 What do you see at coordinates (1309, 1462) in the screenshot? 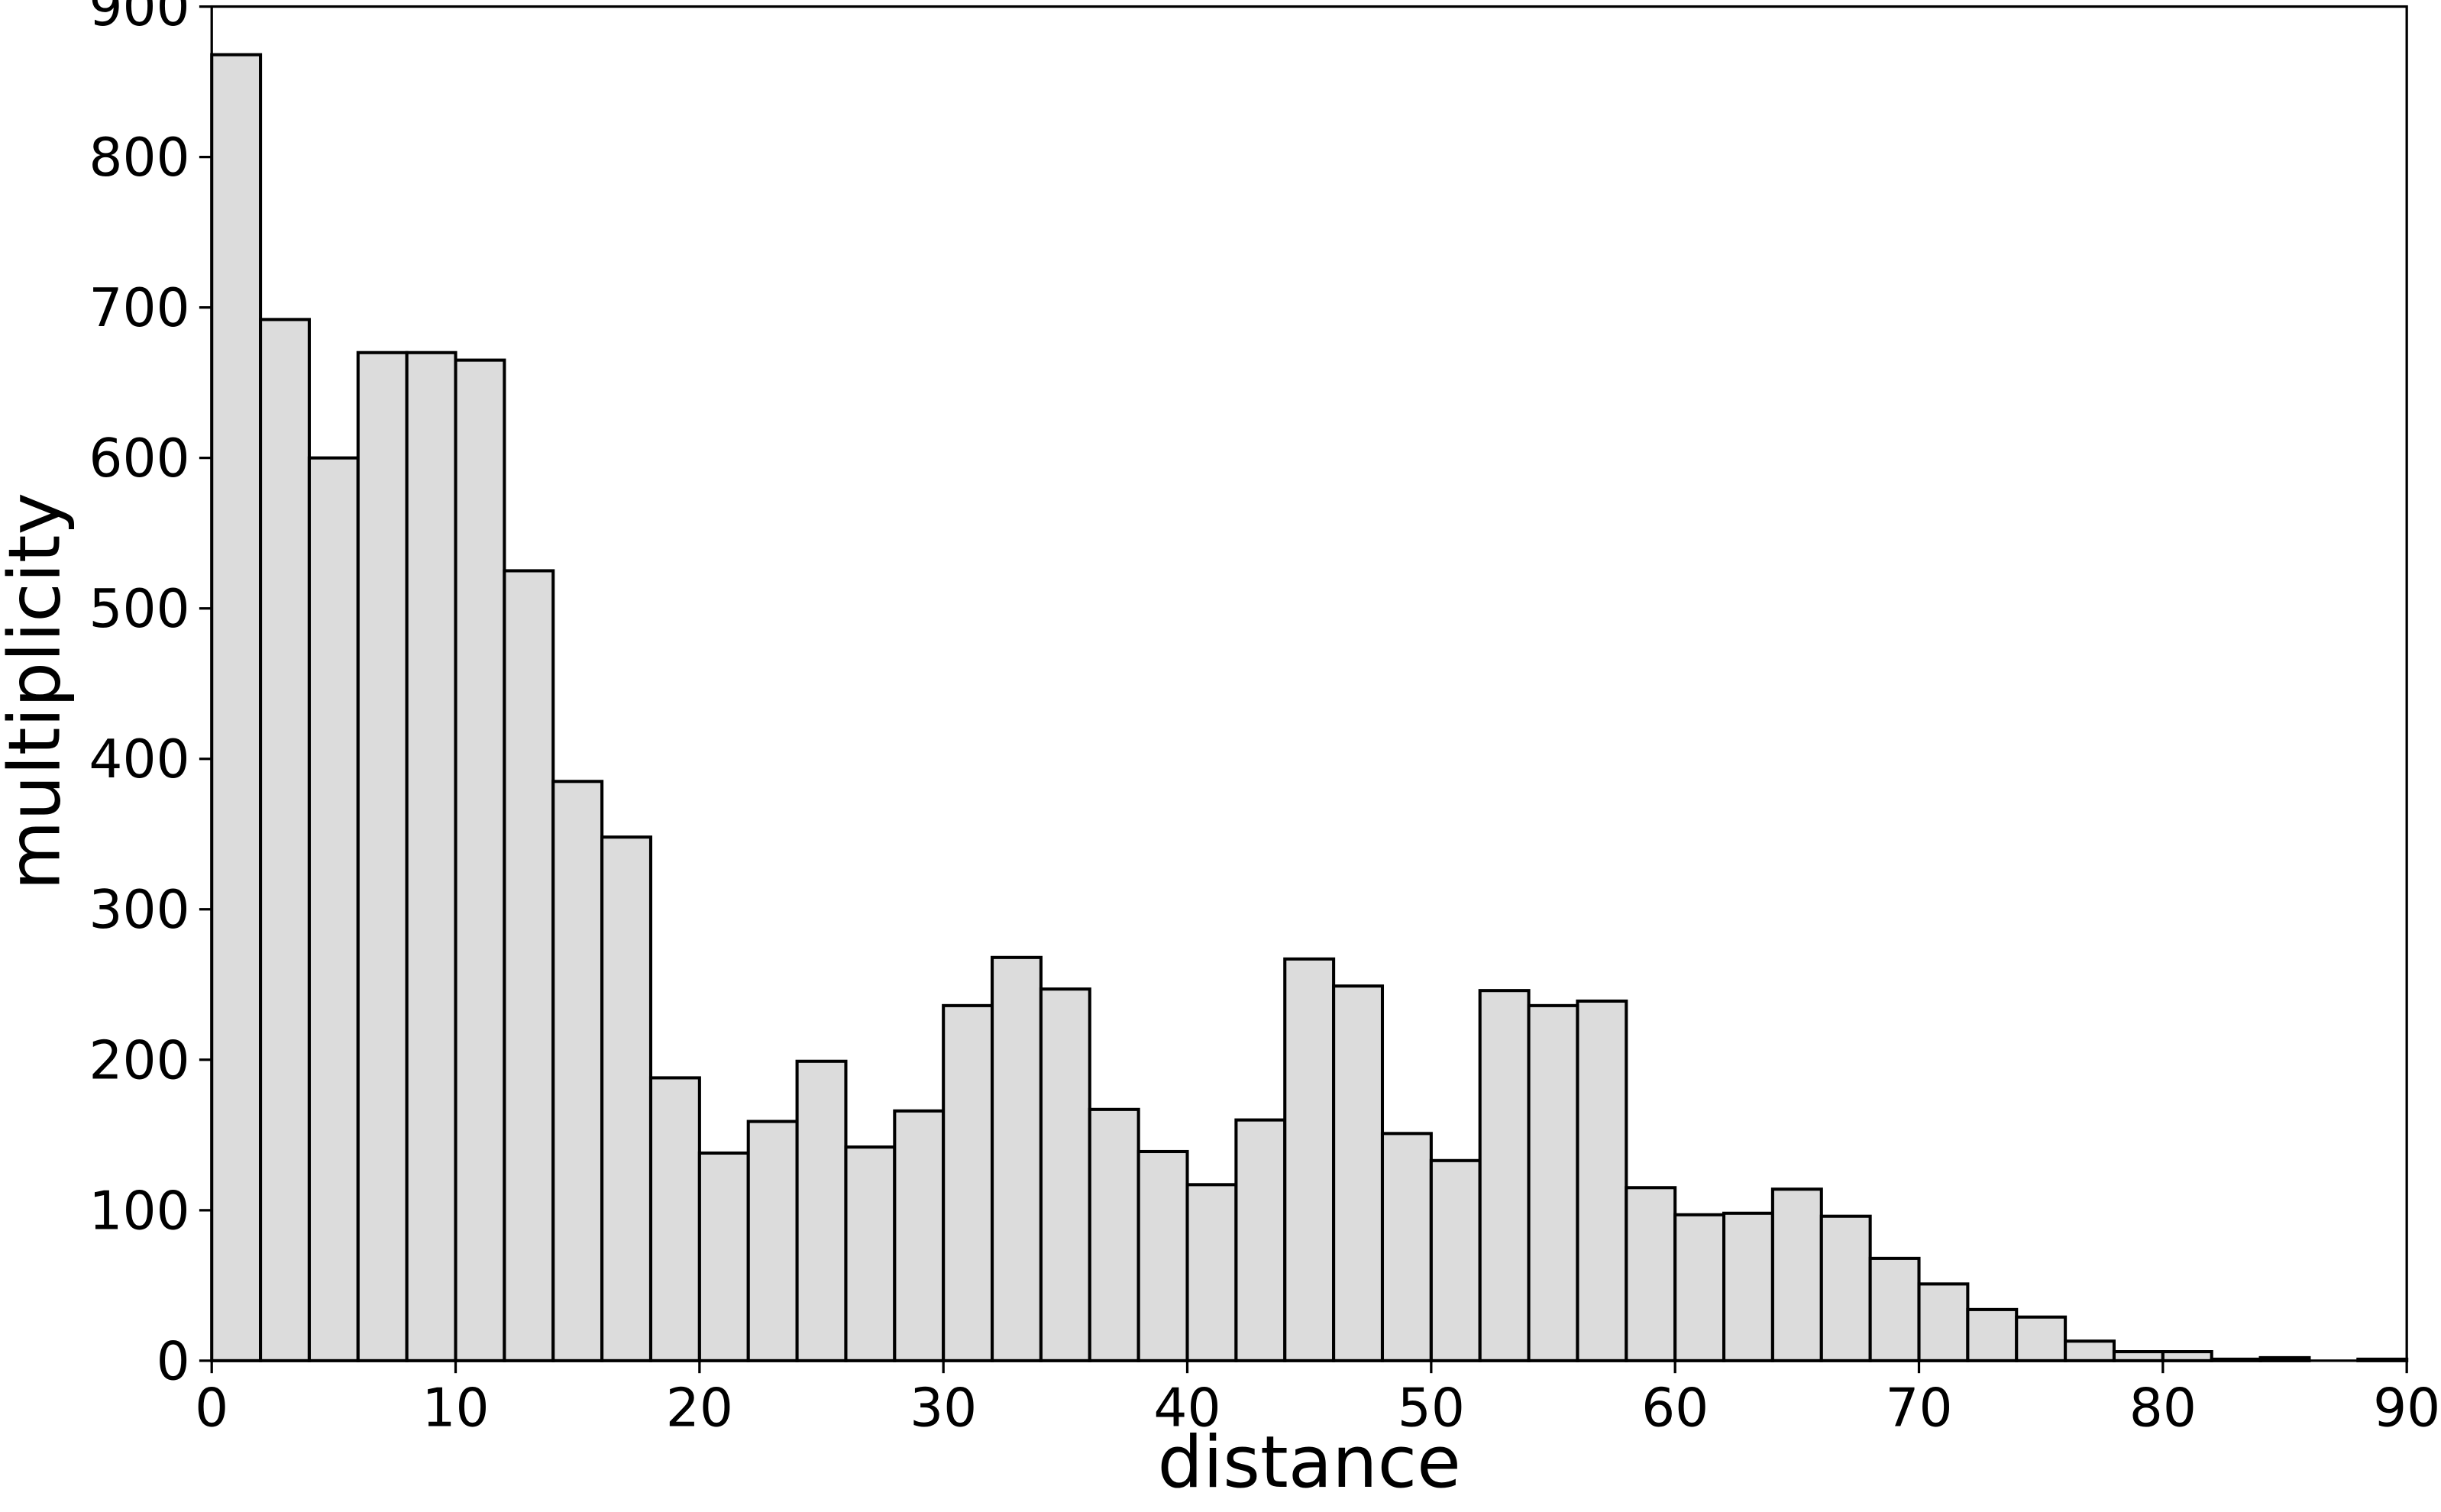
I see `x-axis-label: distance` at bounding box center [1309, 1462].